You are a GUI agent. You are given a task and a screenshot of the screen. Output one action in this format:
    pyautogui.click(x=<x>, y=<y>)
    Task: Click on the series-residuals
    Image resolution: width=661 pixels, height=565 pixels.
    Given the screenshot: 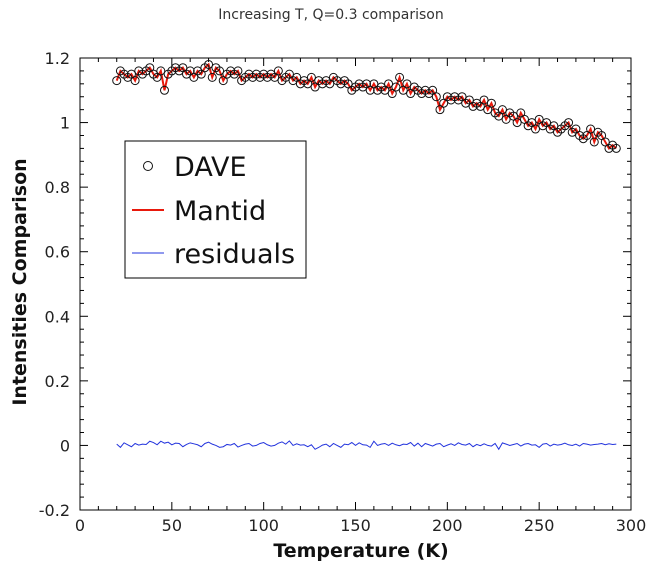 What is the action you would take?
    pyautogui.click(x=366, y=445)
    